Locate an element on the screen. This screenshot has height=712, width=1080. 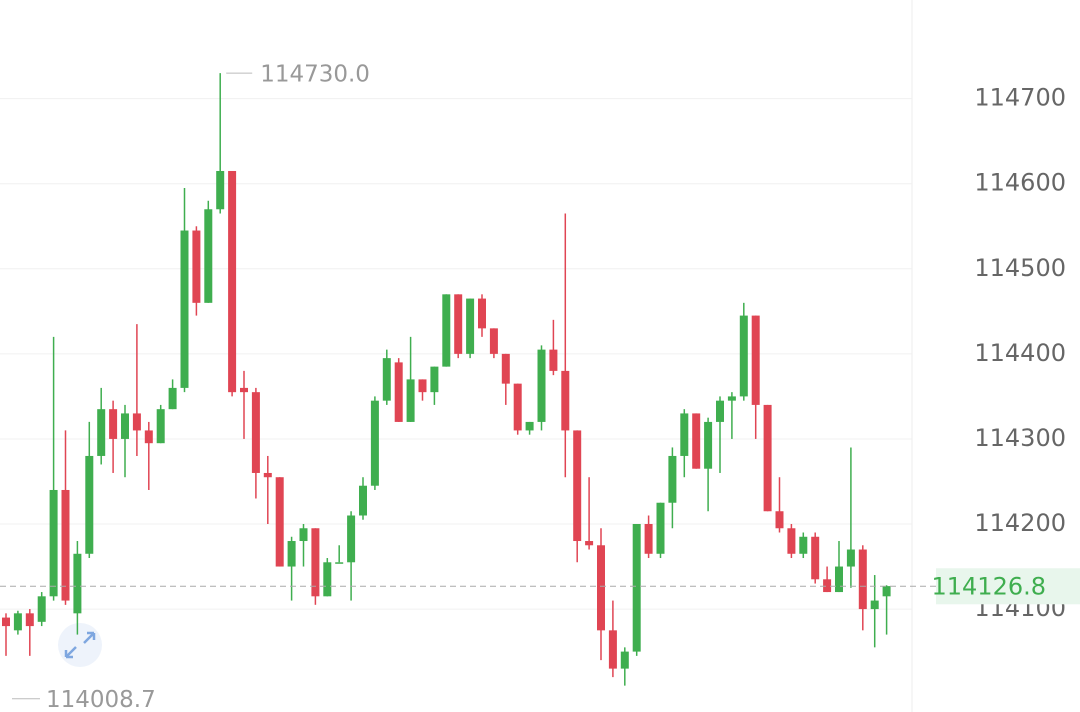
y-tick-label: 114700 is located at coordinates (1020, 98).